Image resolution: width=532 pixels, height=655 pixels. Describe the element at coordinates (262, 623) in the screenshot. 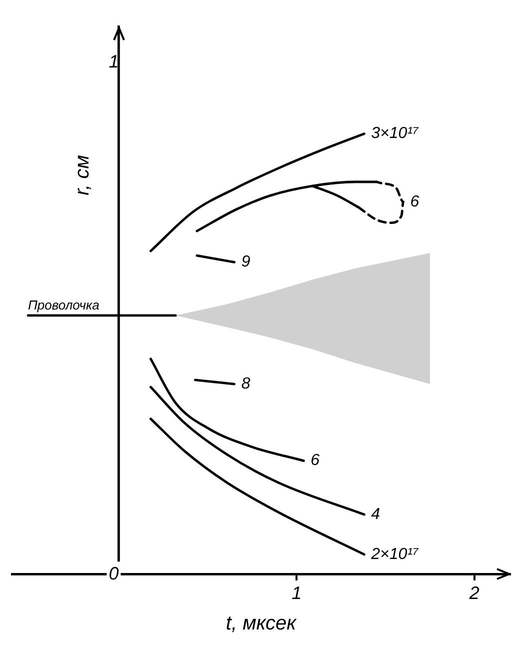

I see `x-axis-title: t, мксек` at that location.